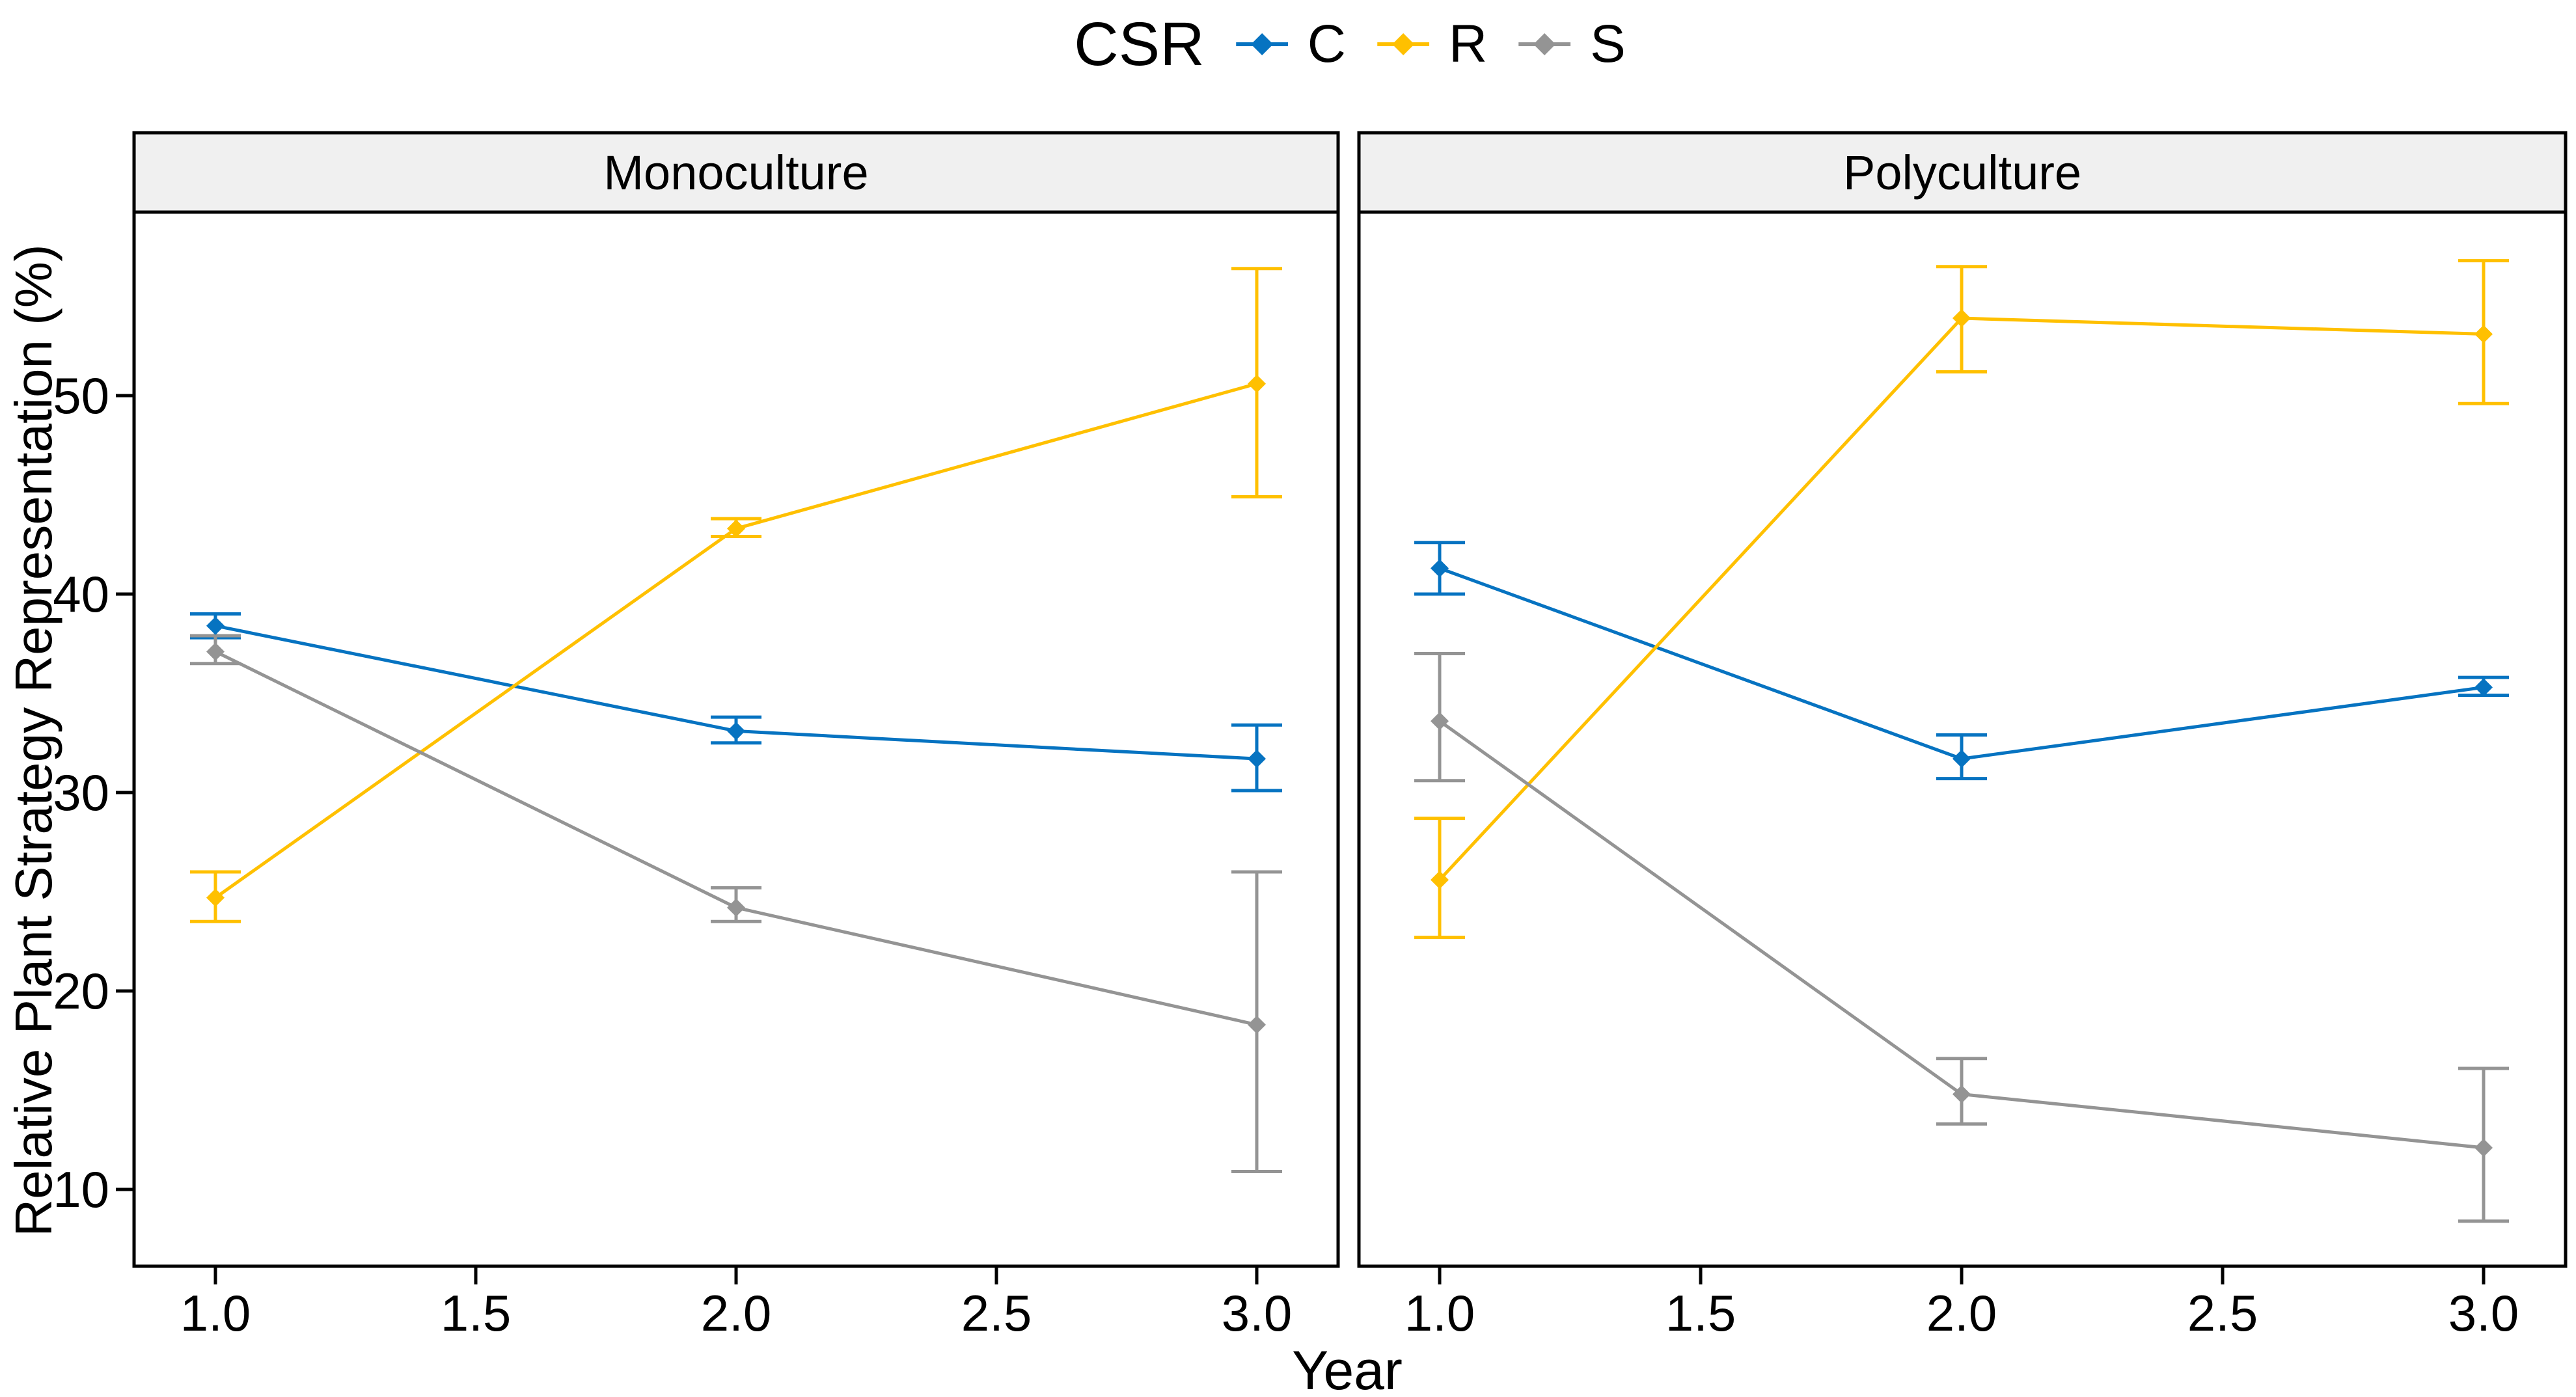 Image resolution: width=2576 pixels, height=1397 pixels. I want to click on y-tick-label: 30, so click(81, 792).